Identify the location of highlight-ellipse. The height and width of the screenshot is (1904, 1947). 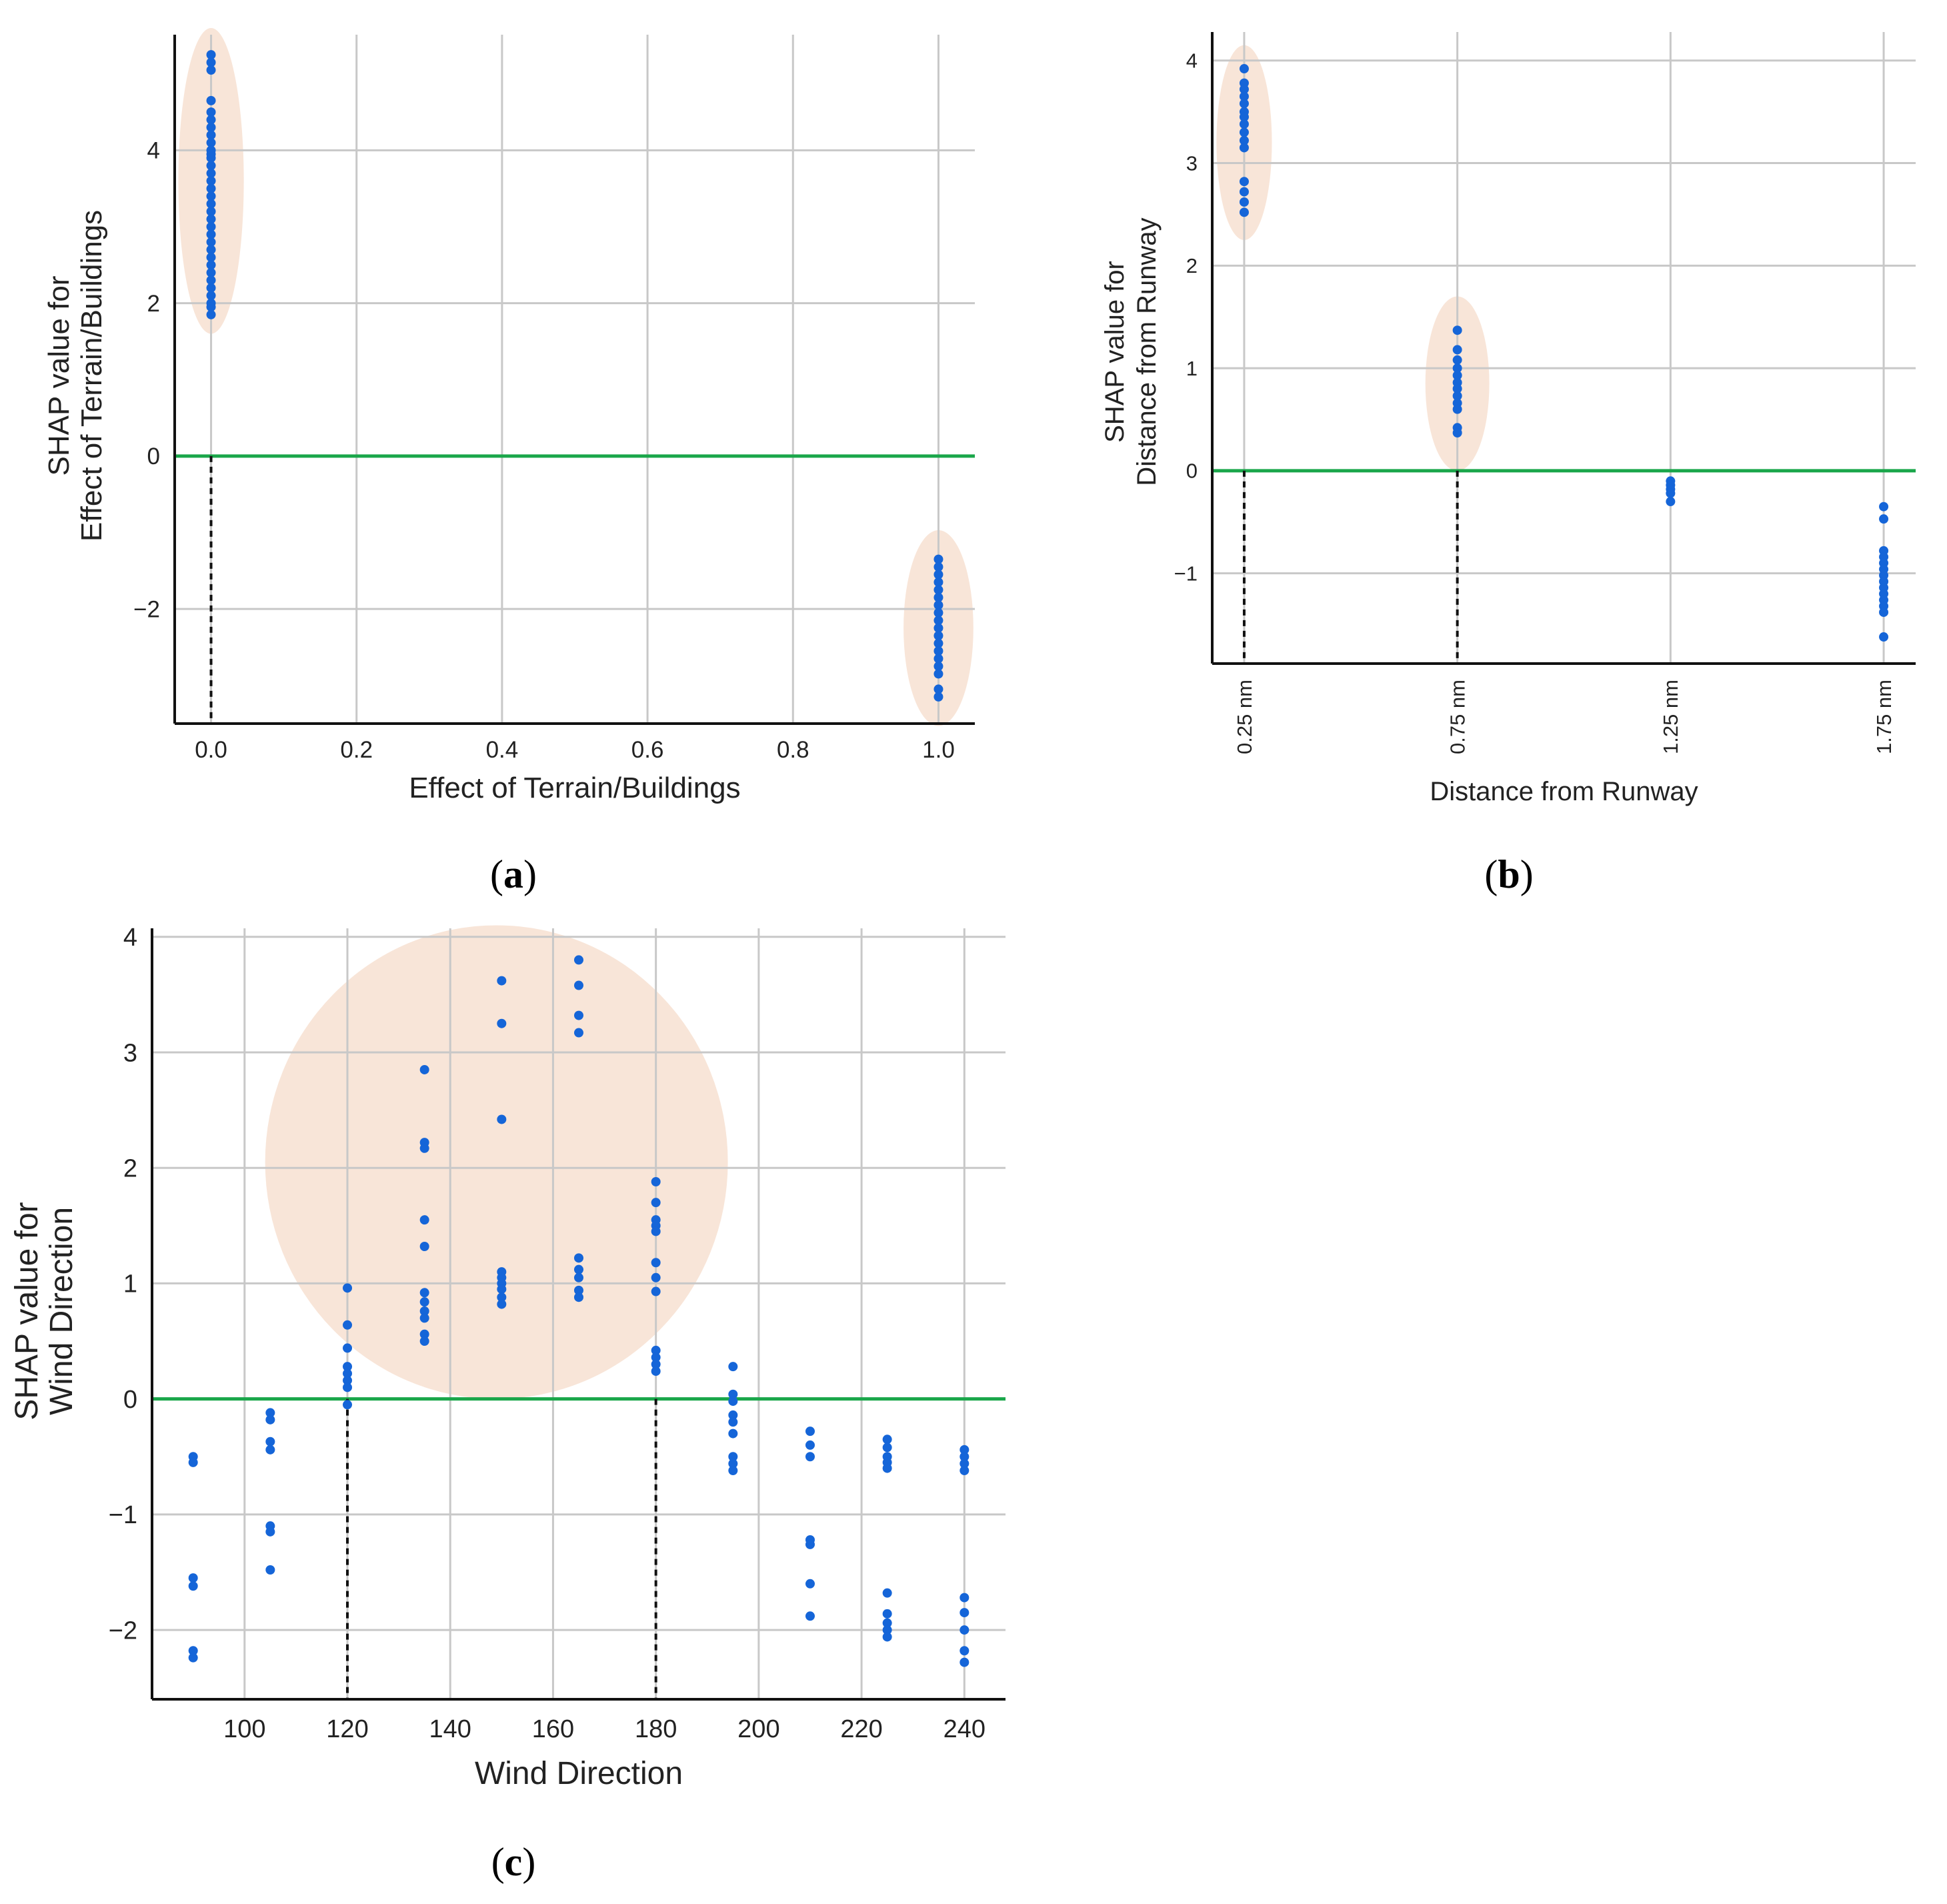
(496, 1162).